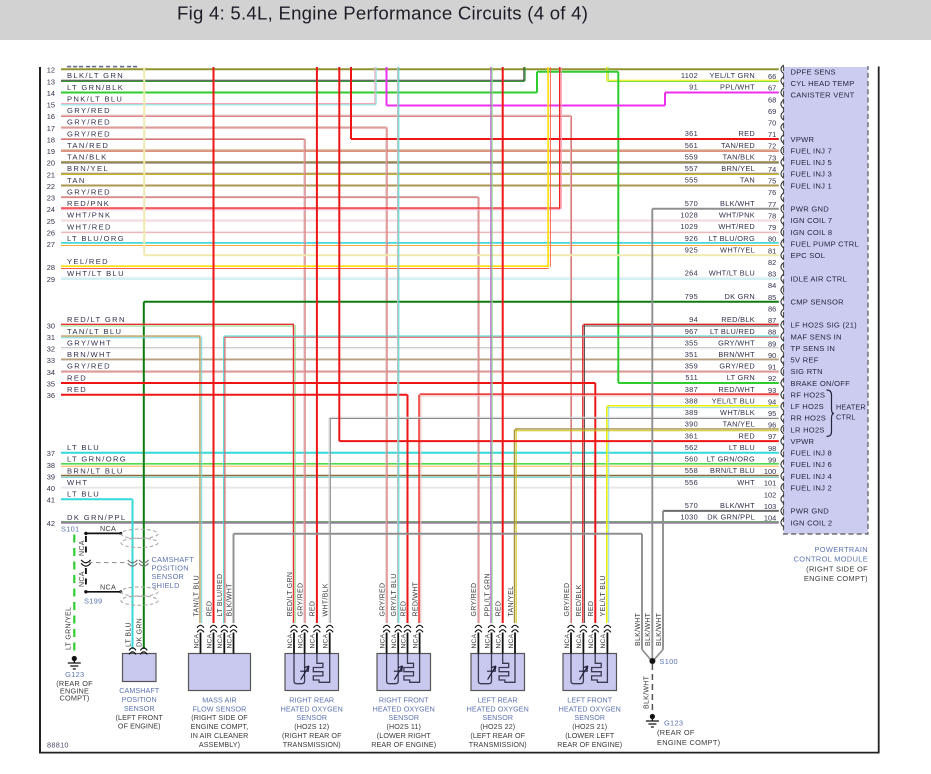 The width and height of the screenshot is (931, 774). I want to click on svg-text: 36, so click(51, 395).